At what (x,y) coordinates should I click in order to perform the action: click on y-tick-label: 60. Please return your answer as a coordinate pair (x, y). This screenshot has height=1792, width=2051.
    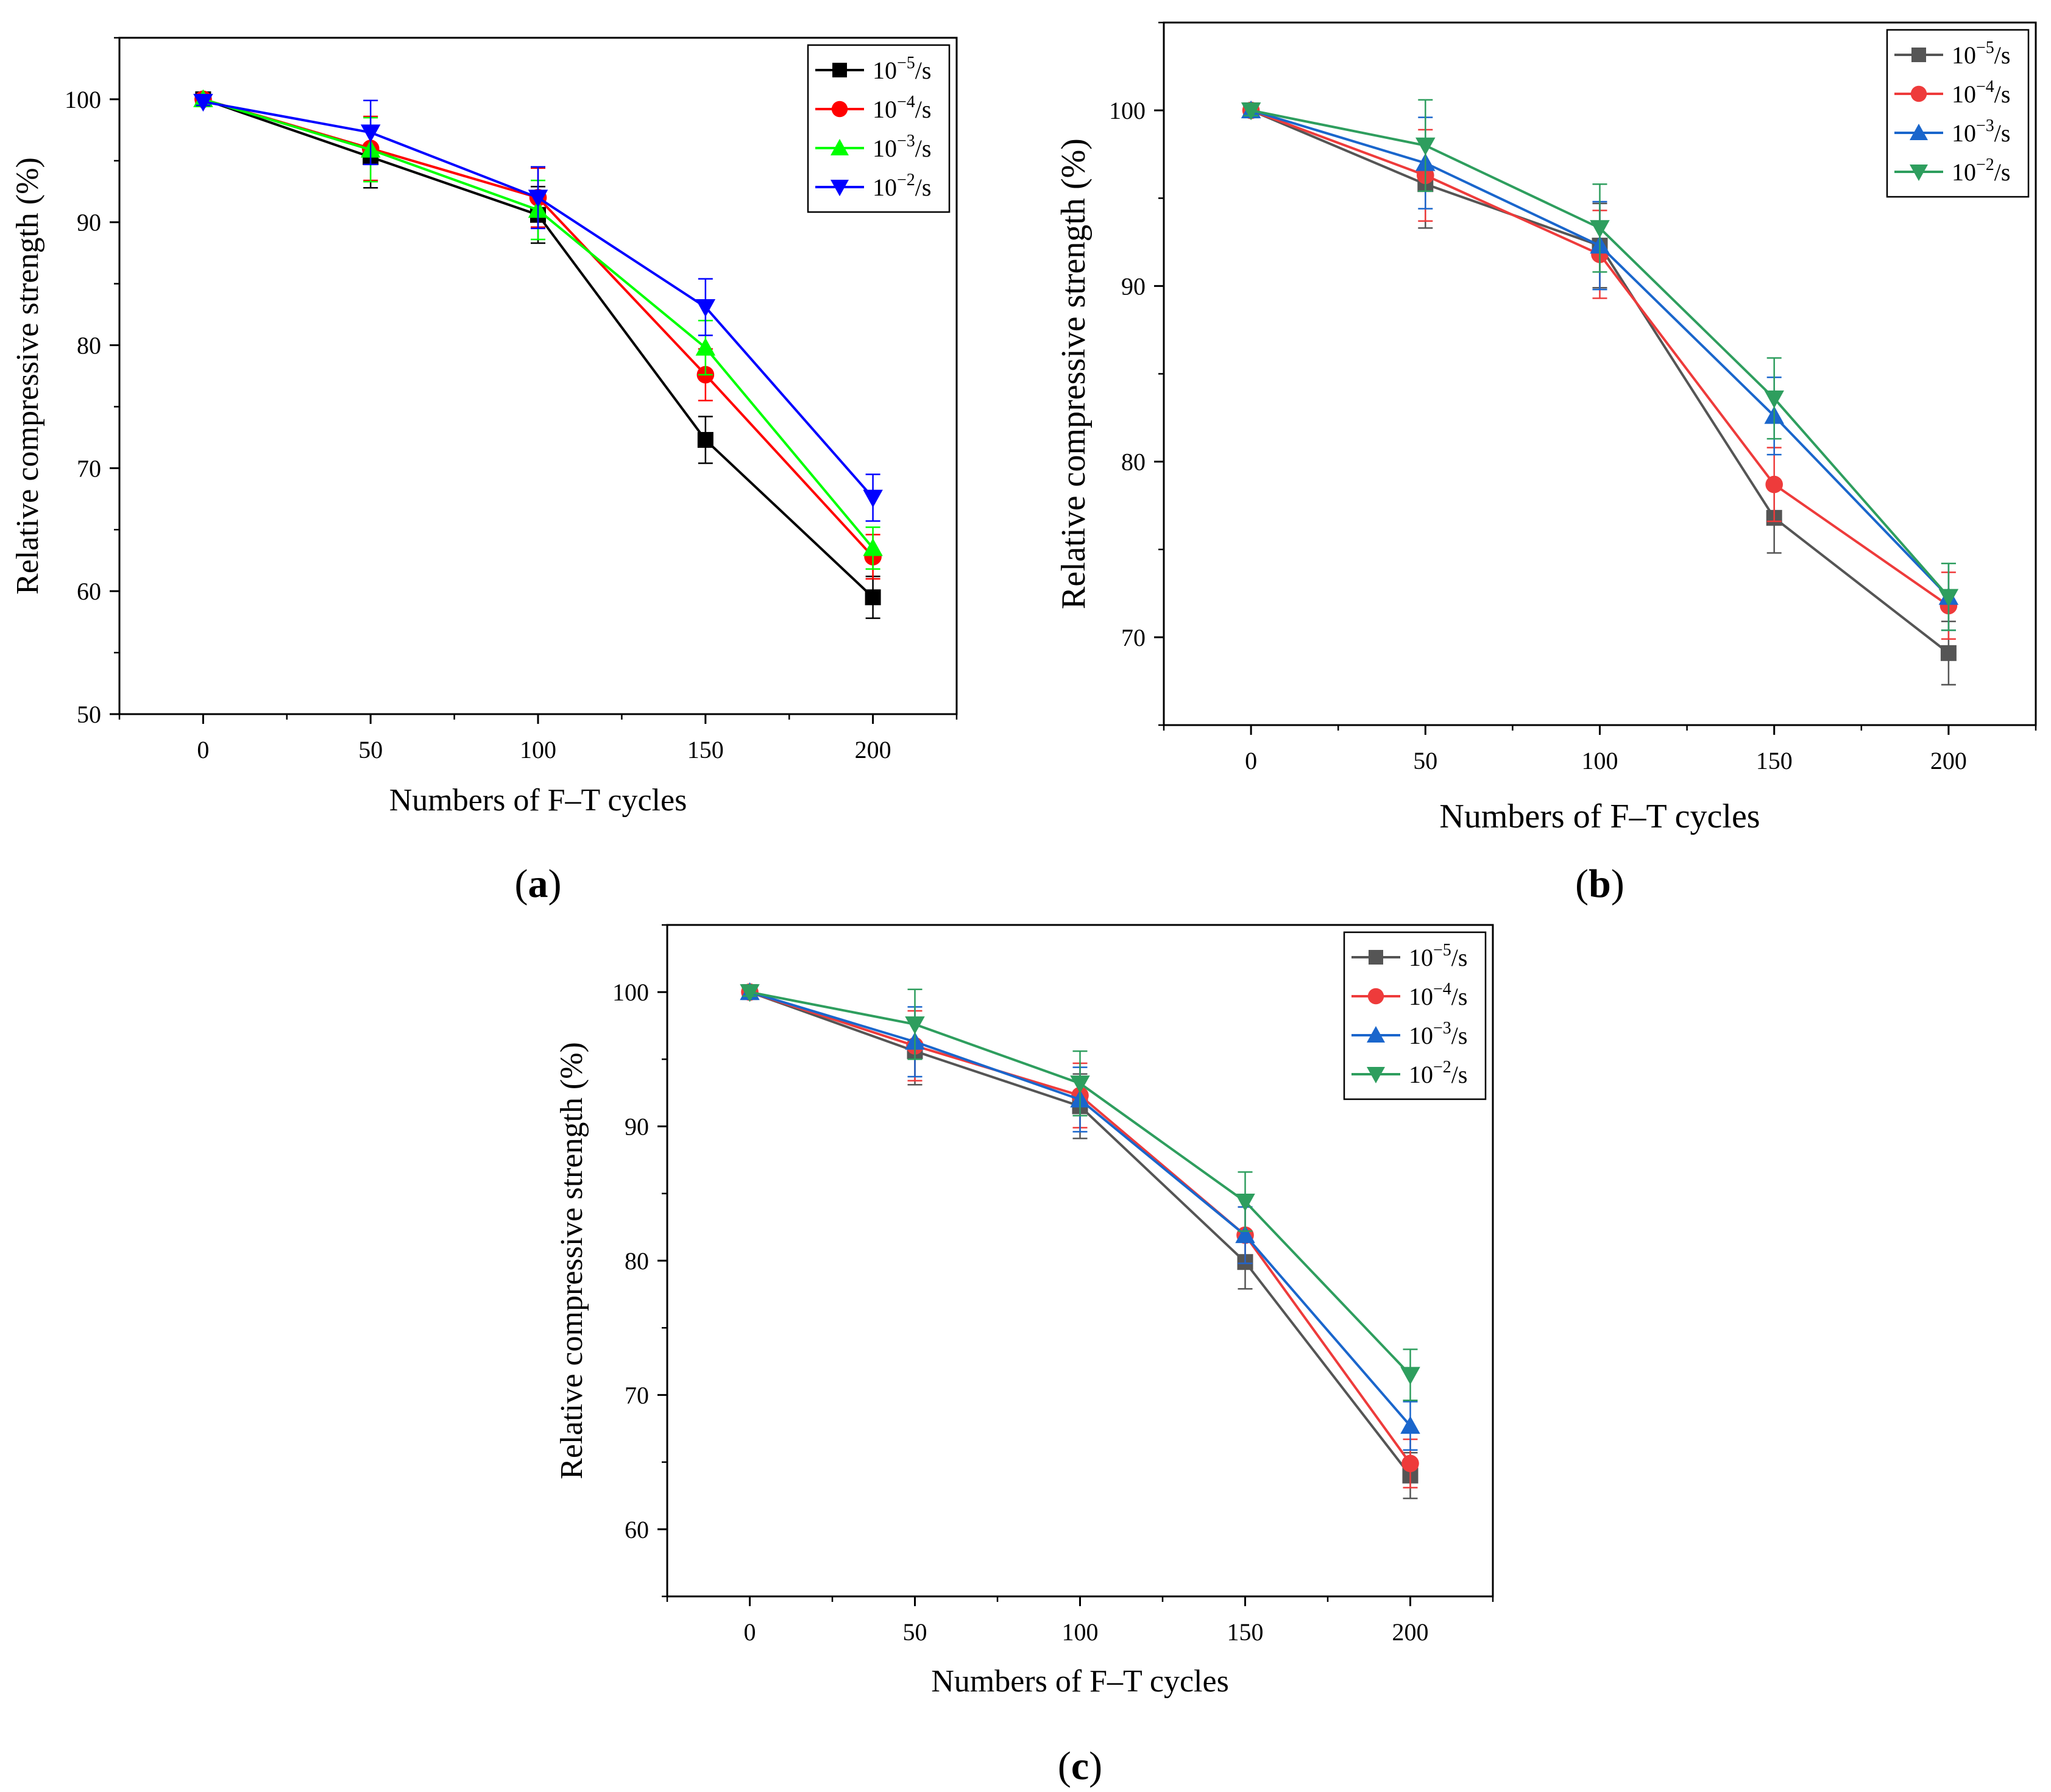
    Looking at the image, I should click on (637, 1529).